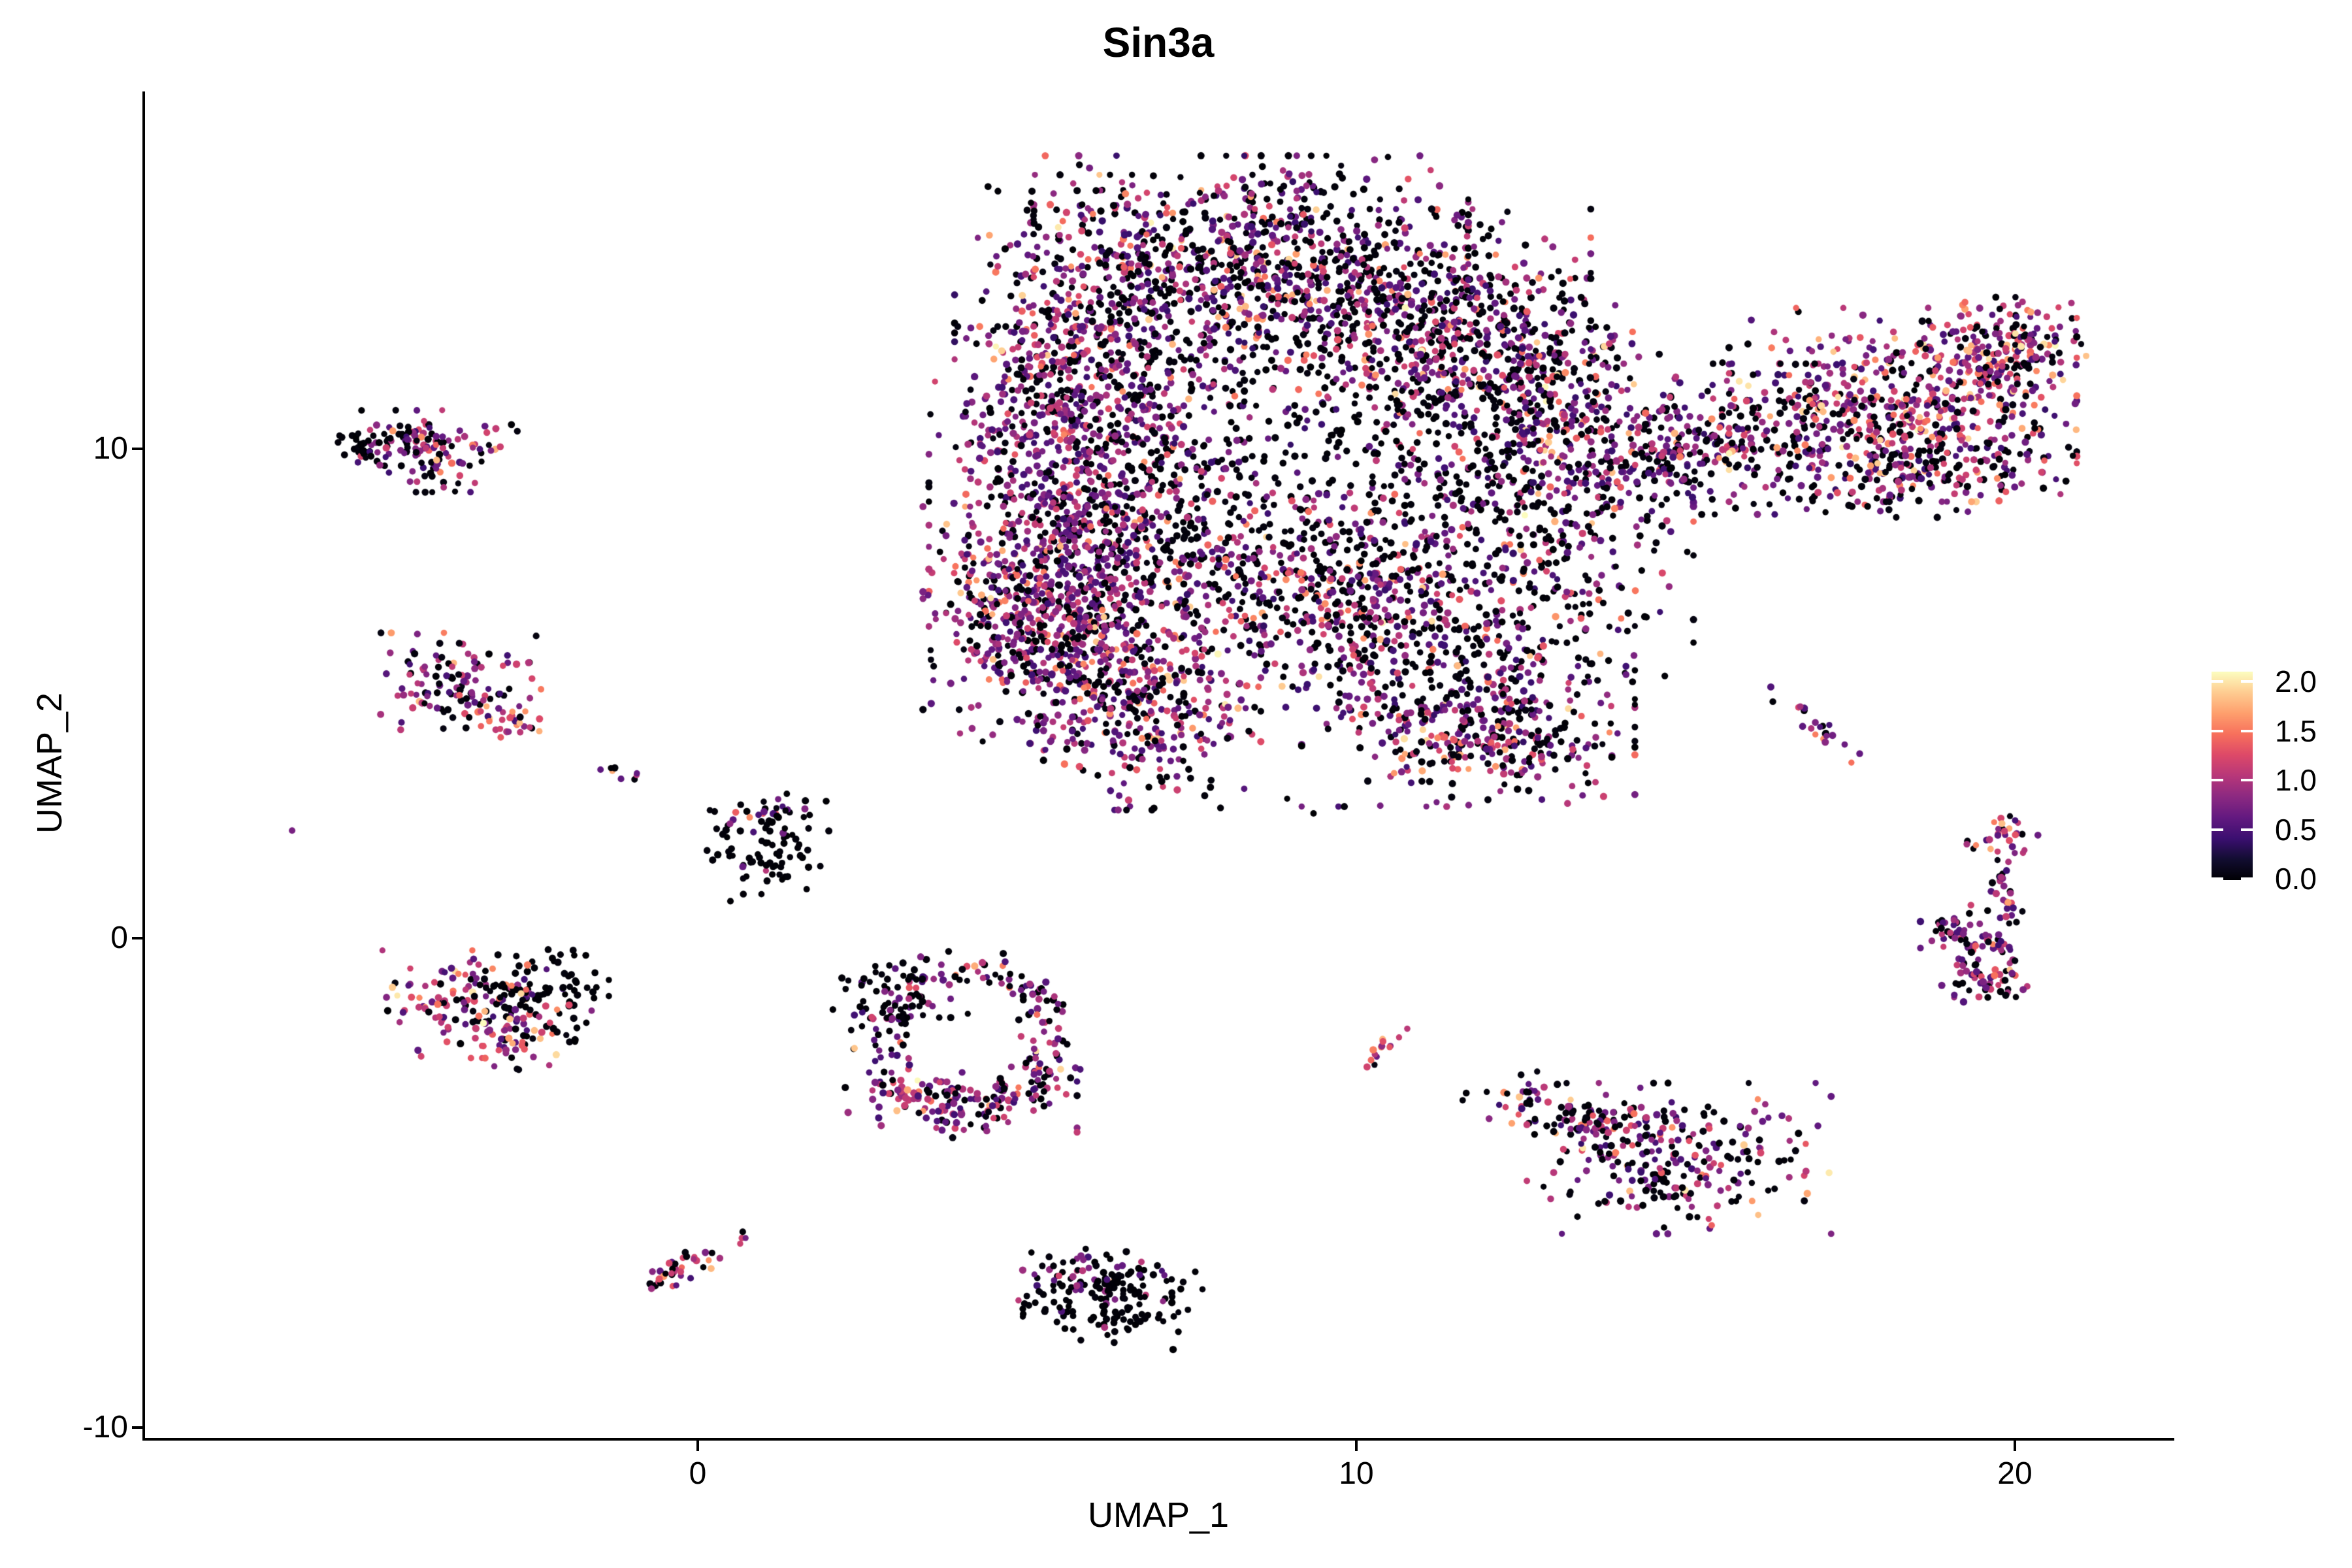 This screenshot has width=2352, height=1568. What do you see at coordinates (2015, 1473) in the screenshot?
I see `x-tick-label: 20` at bounding box center [2015, 1473].